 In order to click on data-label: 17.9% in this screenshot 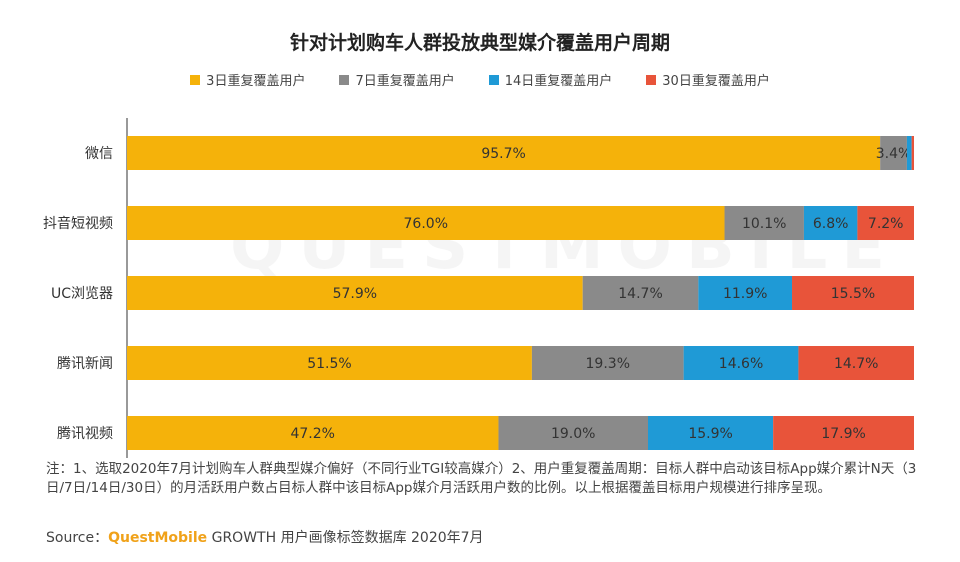, I will do `click(843, 434)`.